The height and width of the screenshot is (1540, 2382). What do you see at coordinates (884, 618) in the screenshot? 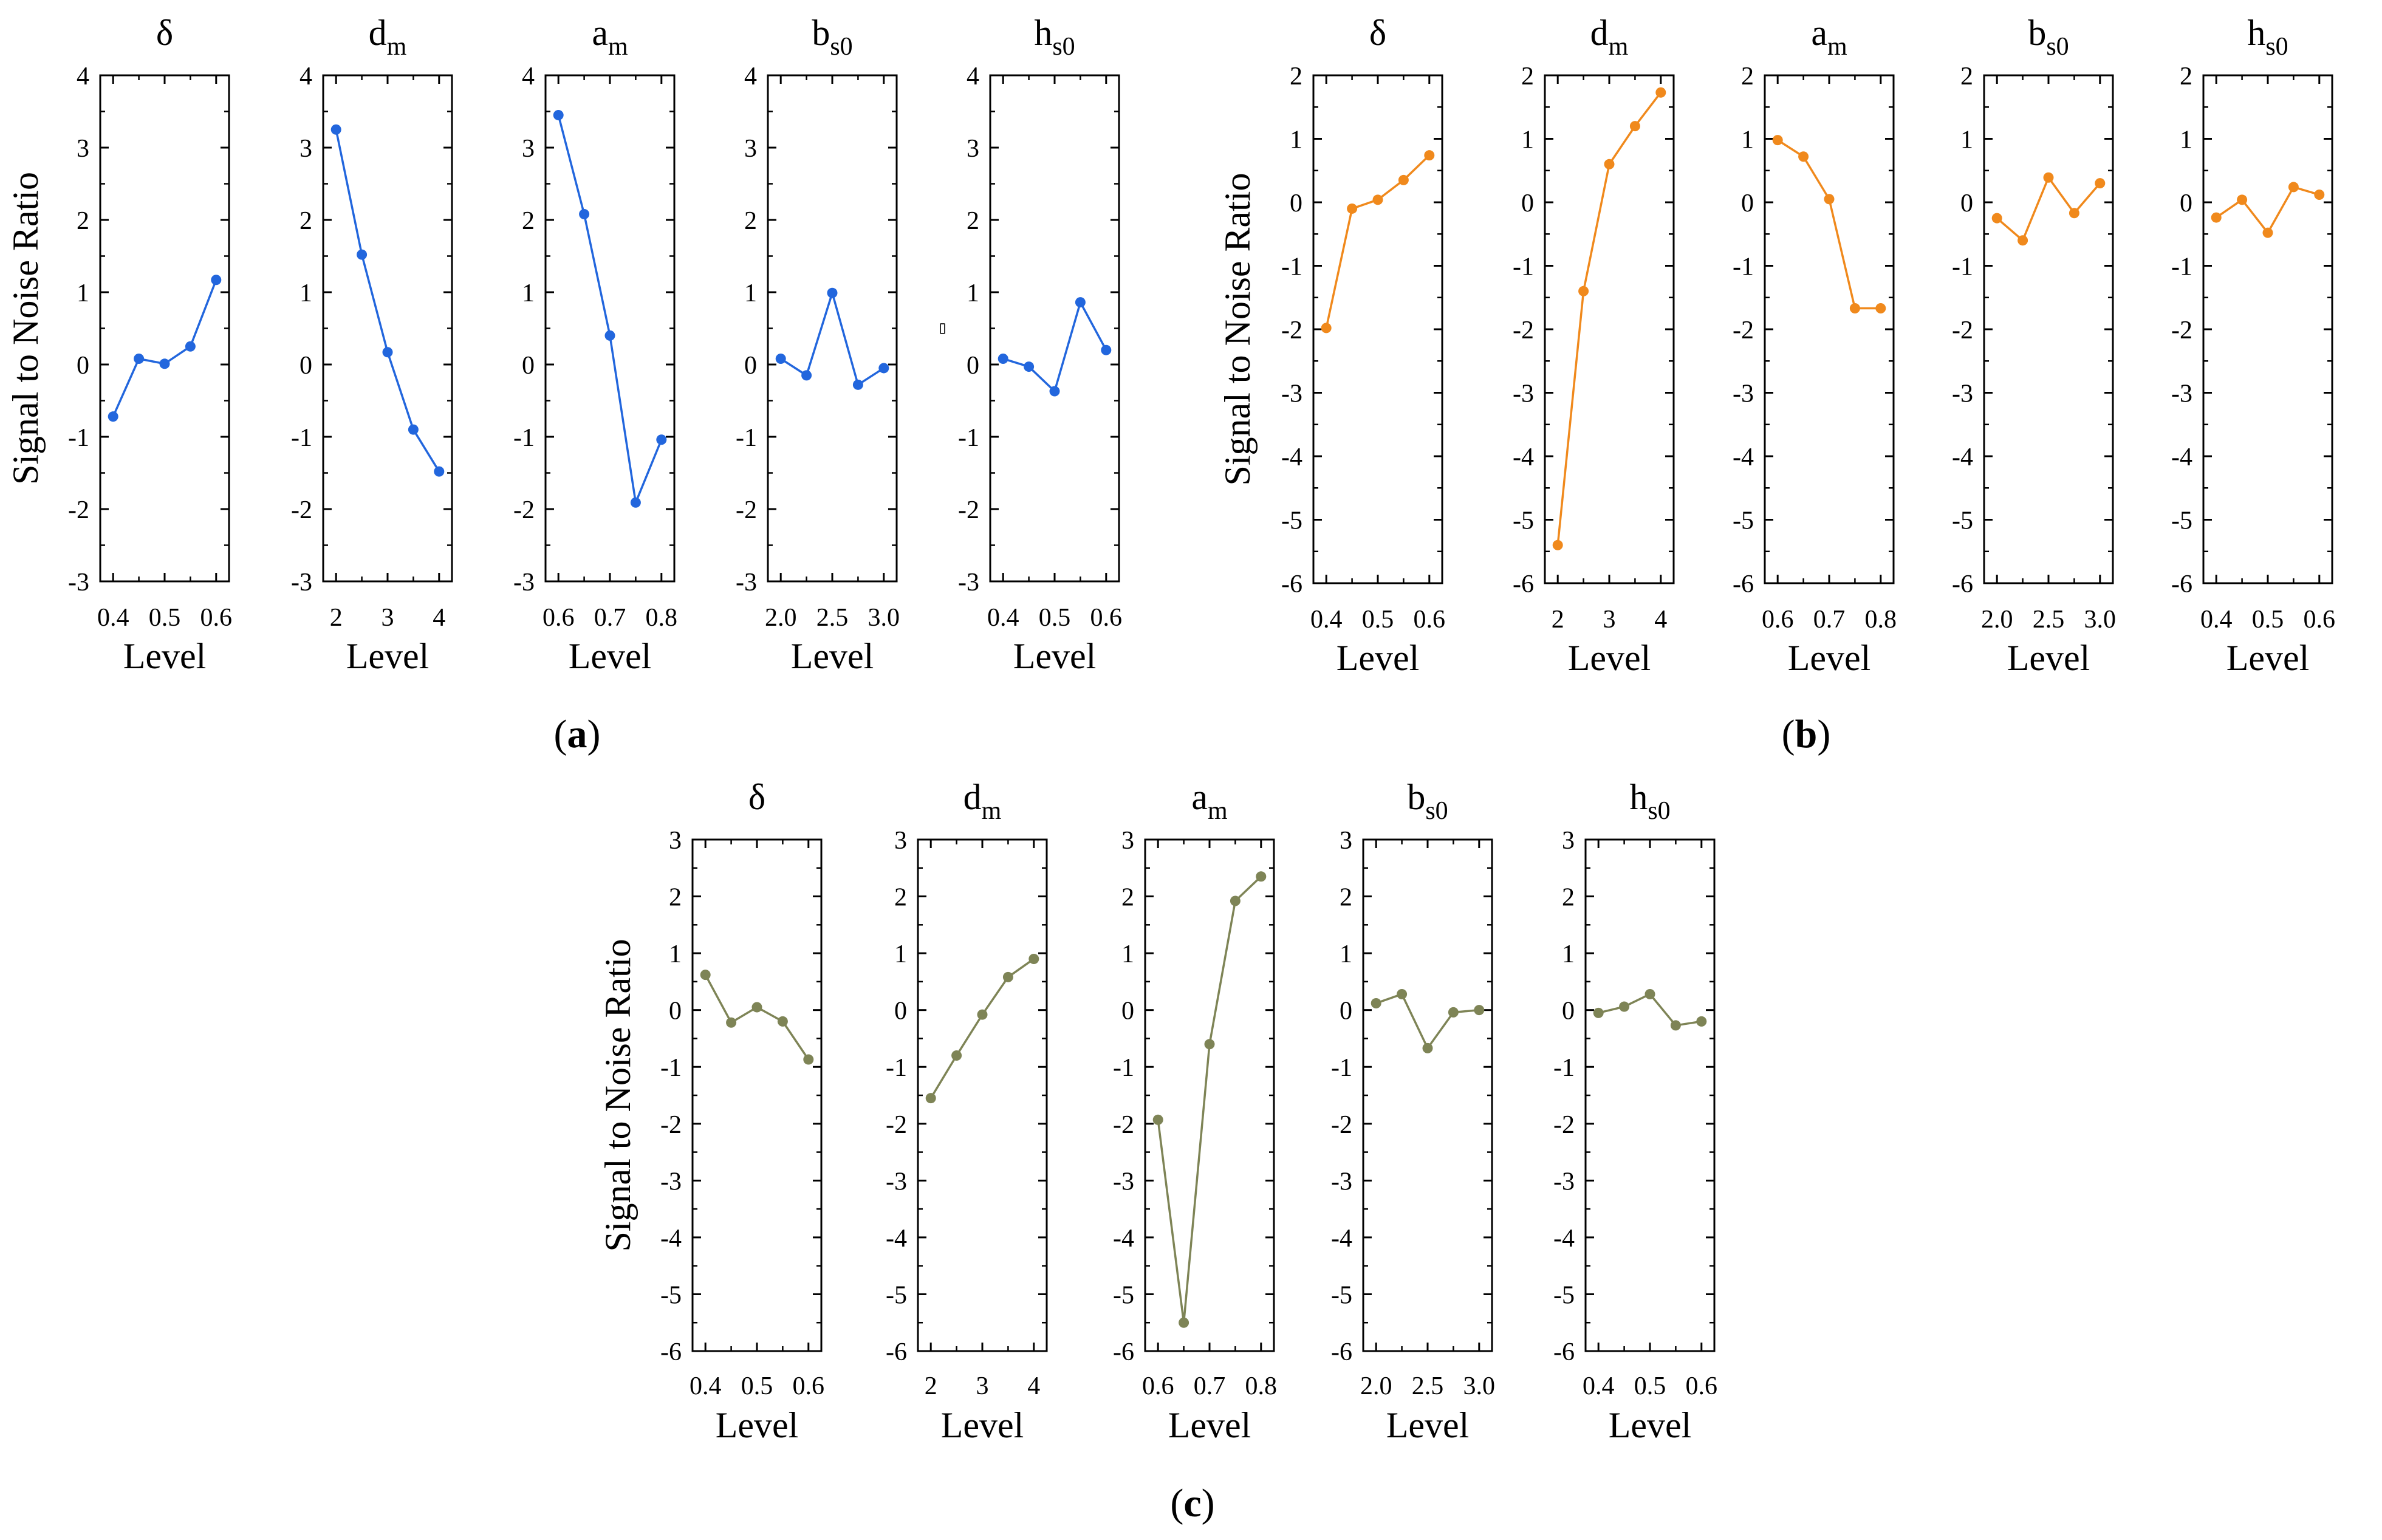
I see `x-tick-label: 3.0` at bounding box center [884, 618].